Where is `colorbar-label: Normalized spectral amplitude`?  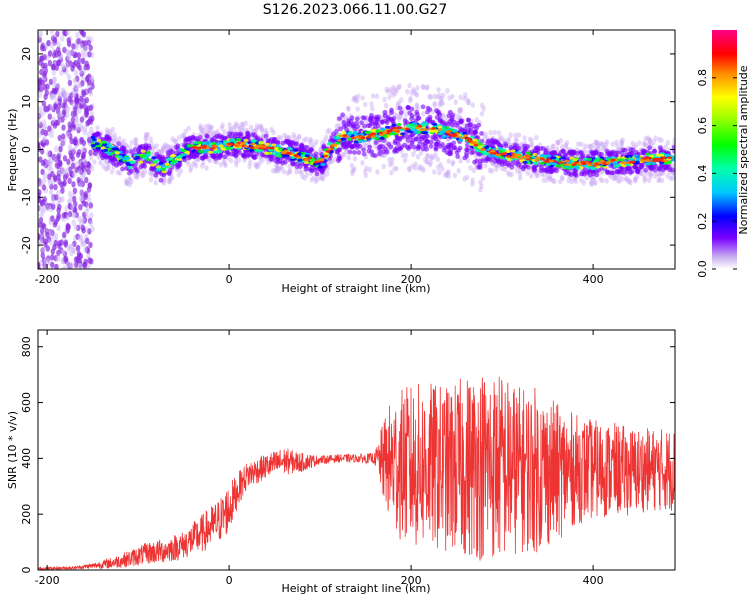
colorbar-label: Normalized spectral amplitude is located at coordinates (743, 149).